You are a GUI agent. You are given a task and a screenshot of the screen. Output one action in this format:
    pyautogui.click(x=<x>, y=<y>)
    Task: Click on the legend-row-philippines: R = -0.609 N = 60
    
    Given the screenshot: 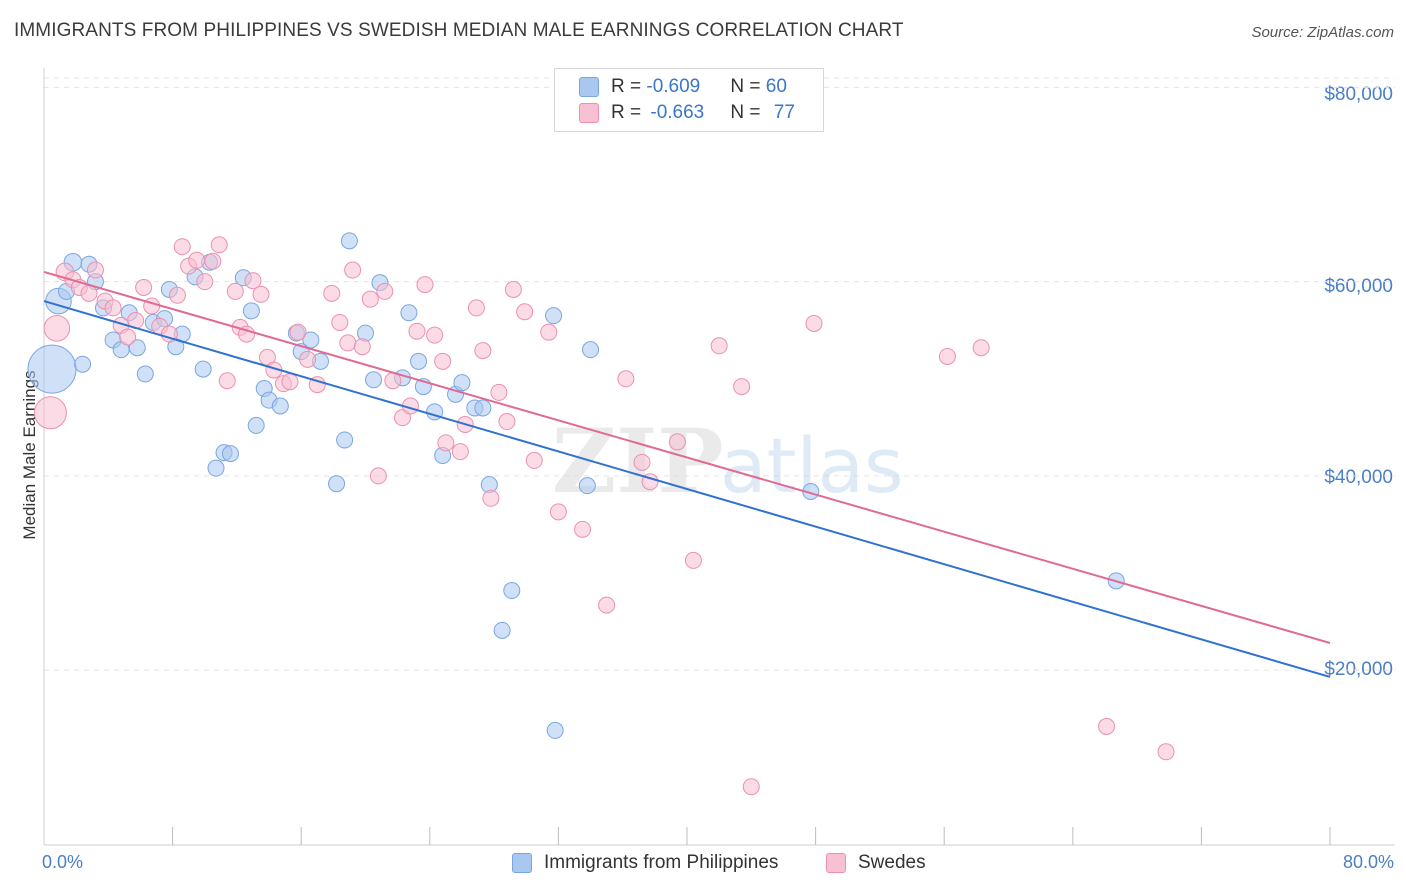 What is the action you would take?
    pyautogui.click(x=683, y=87)
    